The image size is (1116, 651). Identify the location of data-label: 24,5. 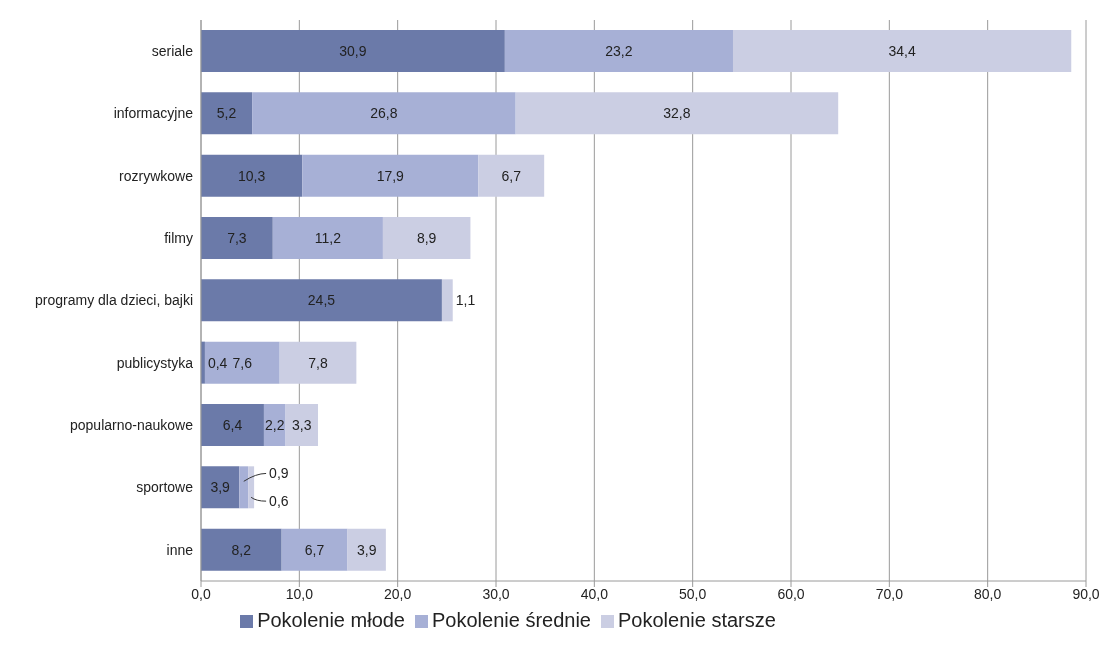
(321, 300).